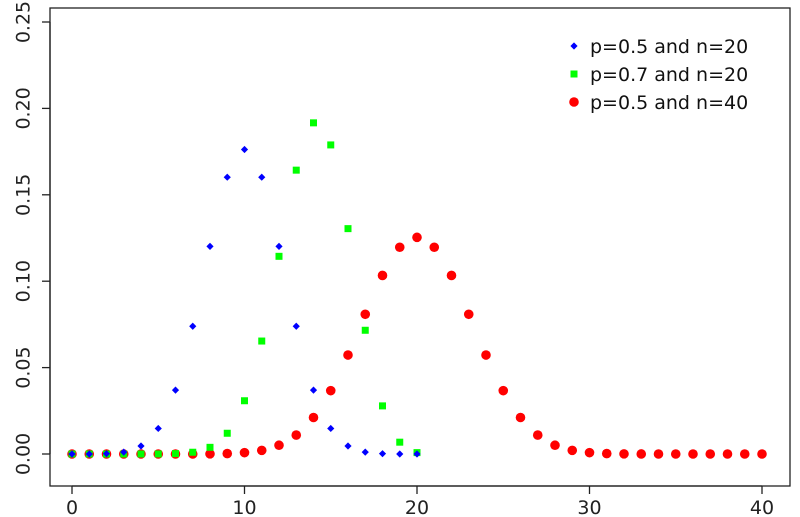 This screenshot has height=517, width=800. I want to click on x-tick-label: 30, so click(589, 507).